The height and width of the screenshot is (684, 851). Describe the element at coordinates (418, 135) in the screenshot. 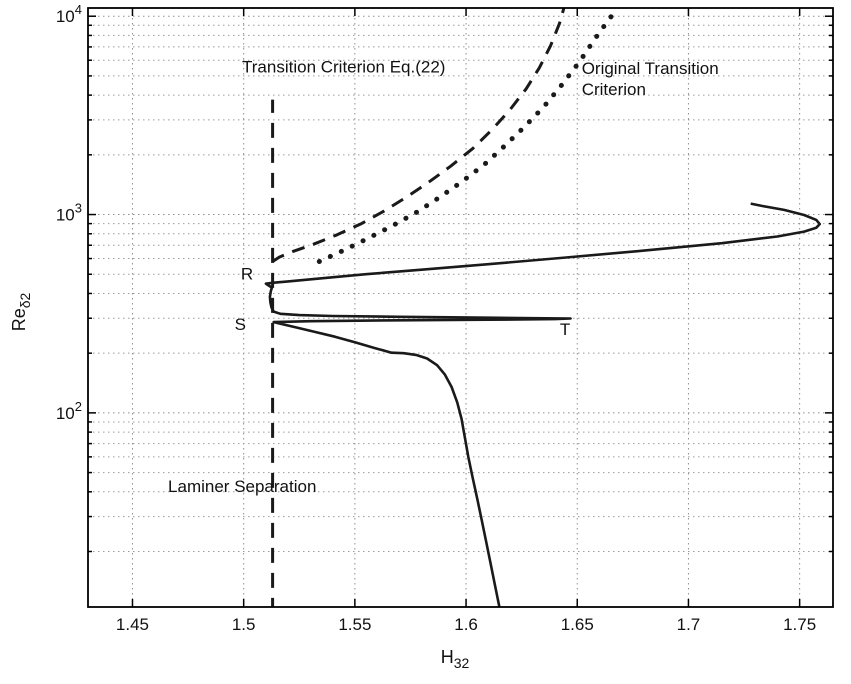

I see `transition-eq22-curve` at that location.